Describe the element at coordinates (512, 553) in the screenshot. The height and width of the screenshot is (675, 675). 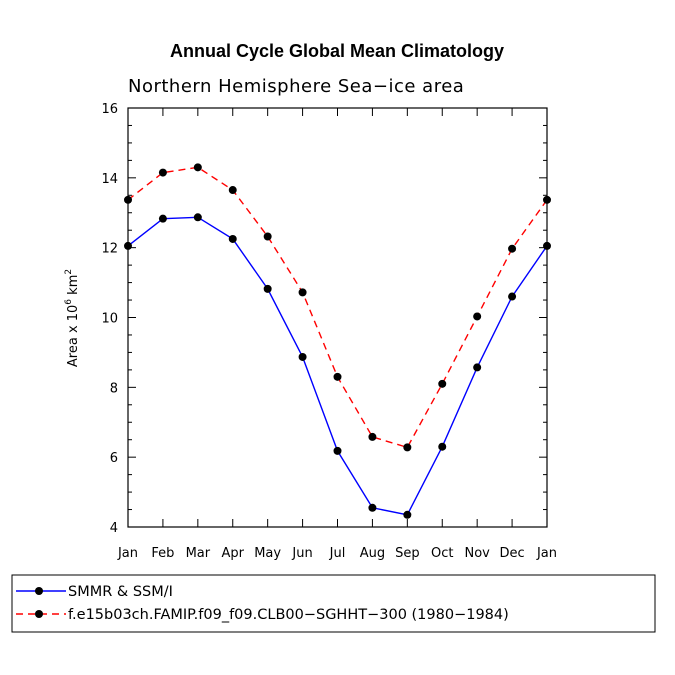
I see `x-tick-label: Dec` at that location.